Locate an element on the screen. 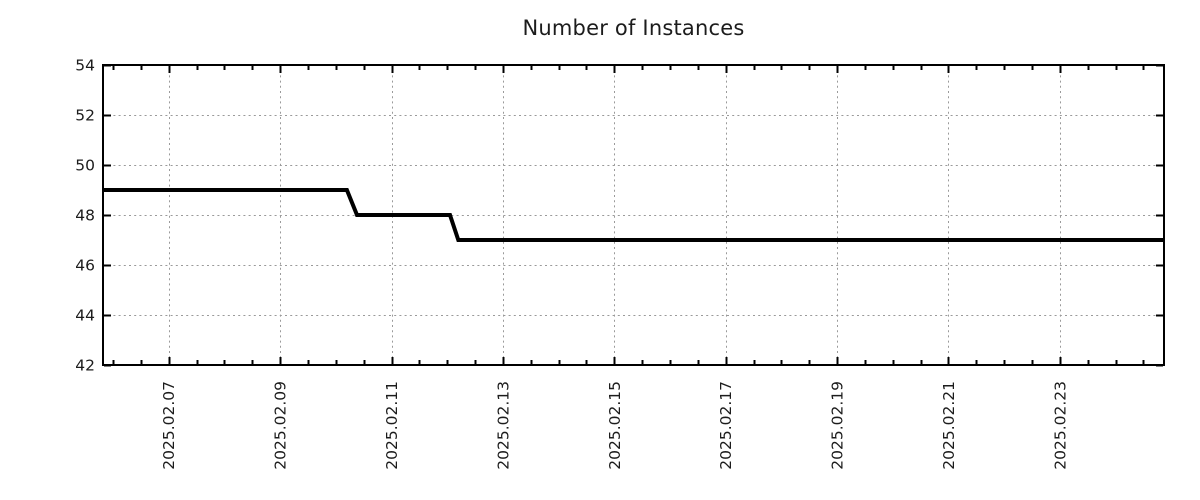 The image size is (1200, 500). y-tick-label: 50 is located at coordinates (85, 166).